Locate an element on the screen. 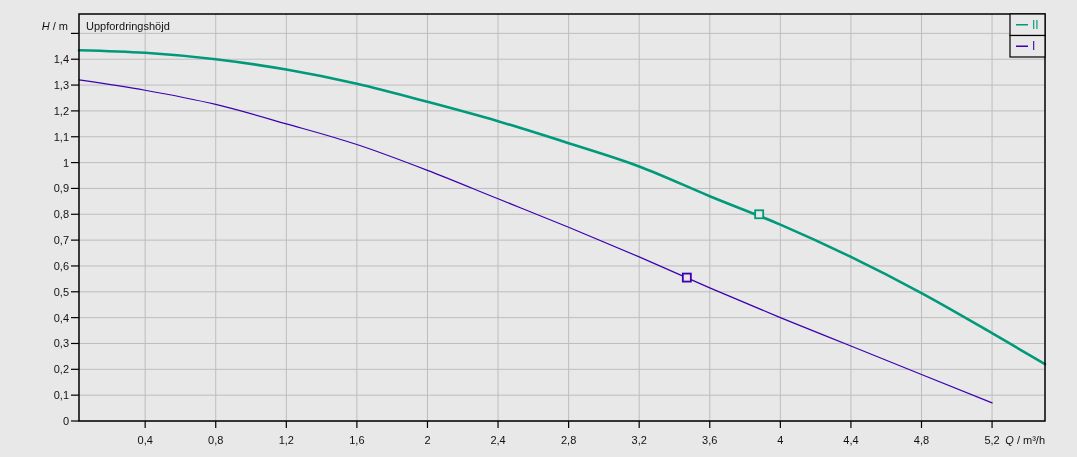  x-tick-label: 3,6 is located at coordinates (710, 440).